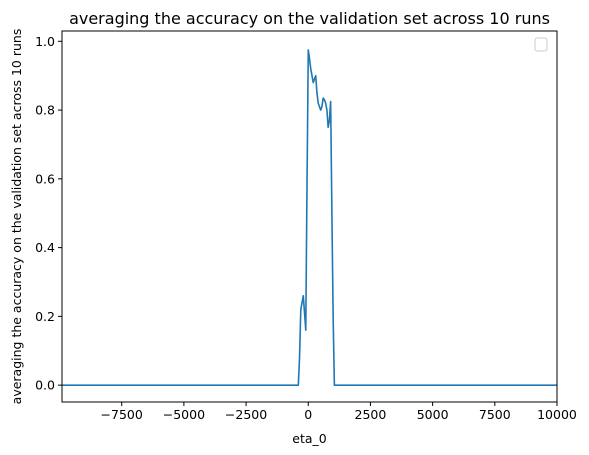 This screenshot has height=455, width=589. I want to click on legend-box, so click(541, 44).